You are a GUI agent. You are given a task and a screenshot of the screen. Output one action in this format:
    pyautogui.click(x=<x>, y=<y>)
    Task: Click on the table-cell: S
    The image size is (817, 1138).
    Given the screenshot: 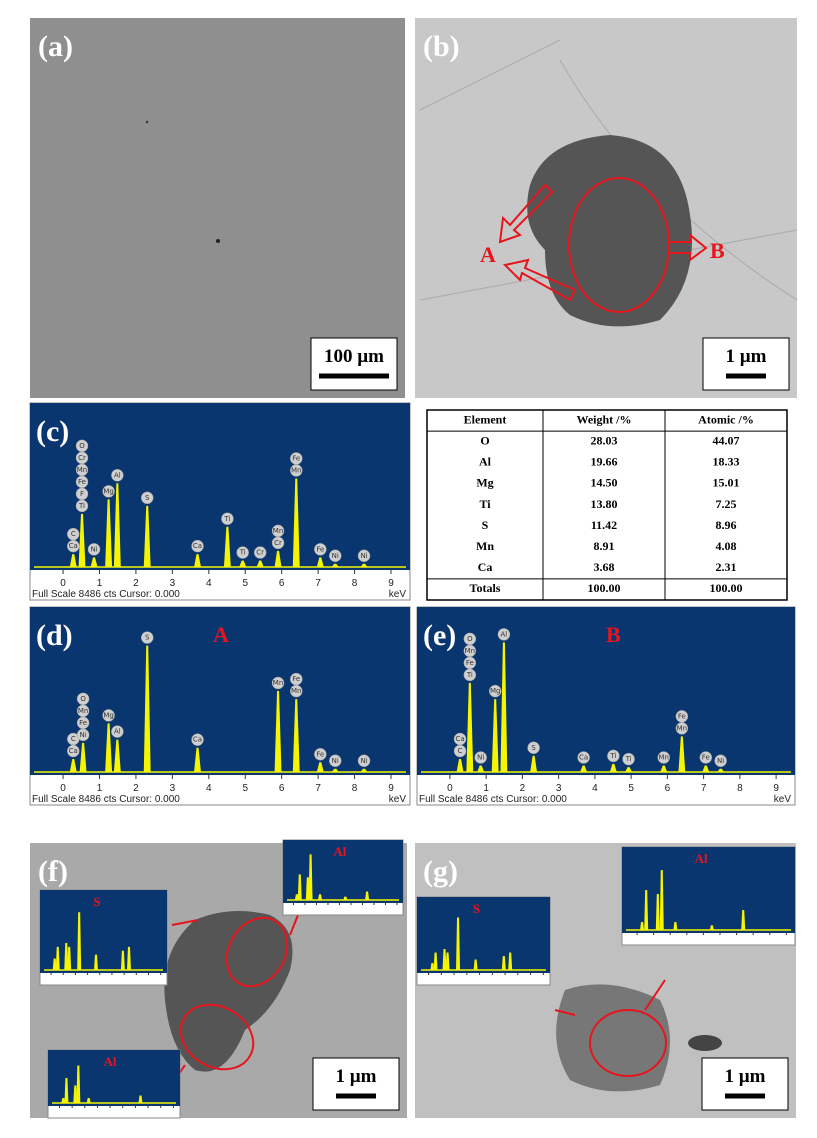 What is the action you would take?
    pyautogui.click(x=485, y=525)
    